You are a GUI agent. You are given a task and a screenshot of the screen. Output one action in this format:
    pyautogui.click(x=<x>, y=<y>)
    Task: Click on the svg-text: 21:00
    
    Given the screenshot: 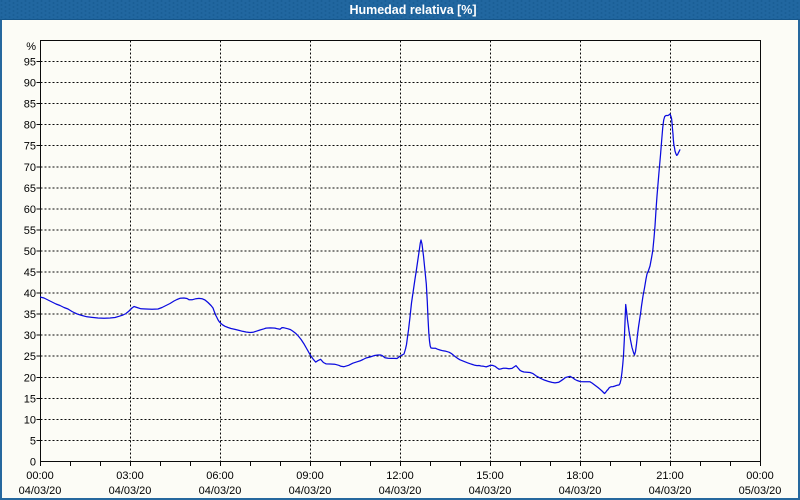 What is the action you would take?
    pyautogui.click(x=670, y=476)
    